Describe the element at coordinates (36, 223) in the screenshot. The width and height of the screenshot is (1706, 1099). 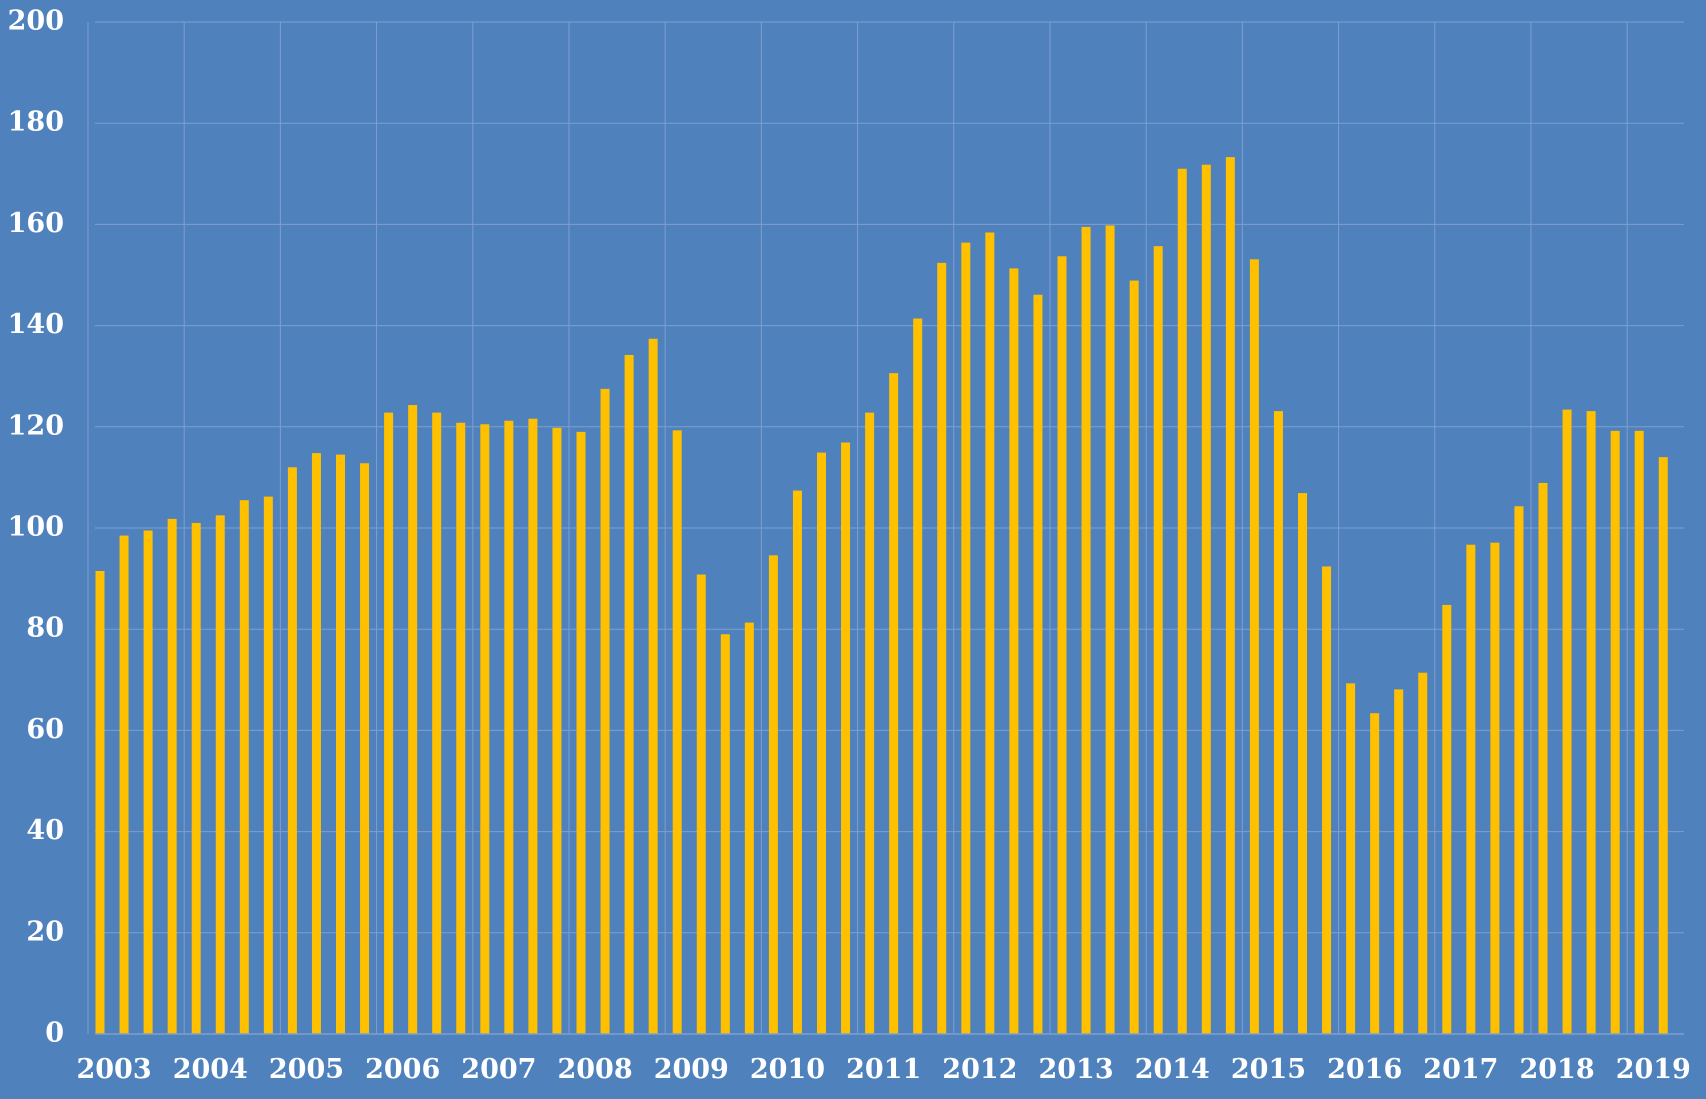
I see `y-tick-label: 160` at that location.